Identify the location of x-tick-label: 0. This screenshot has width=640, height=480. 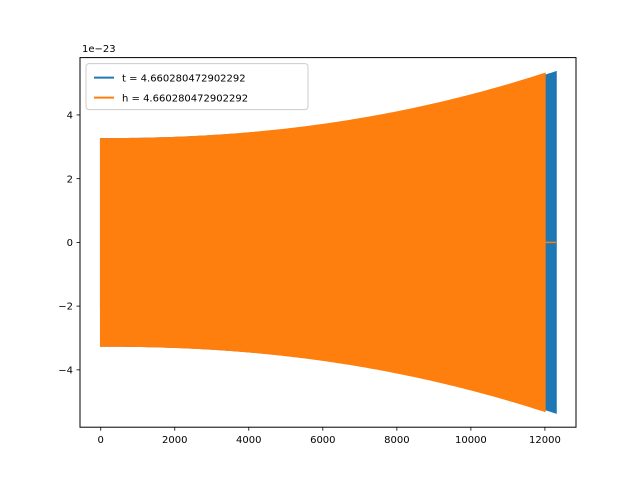
(101, 440).